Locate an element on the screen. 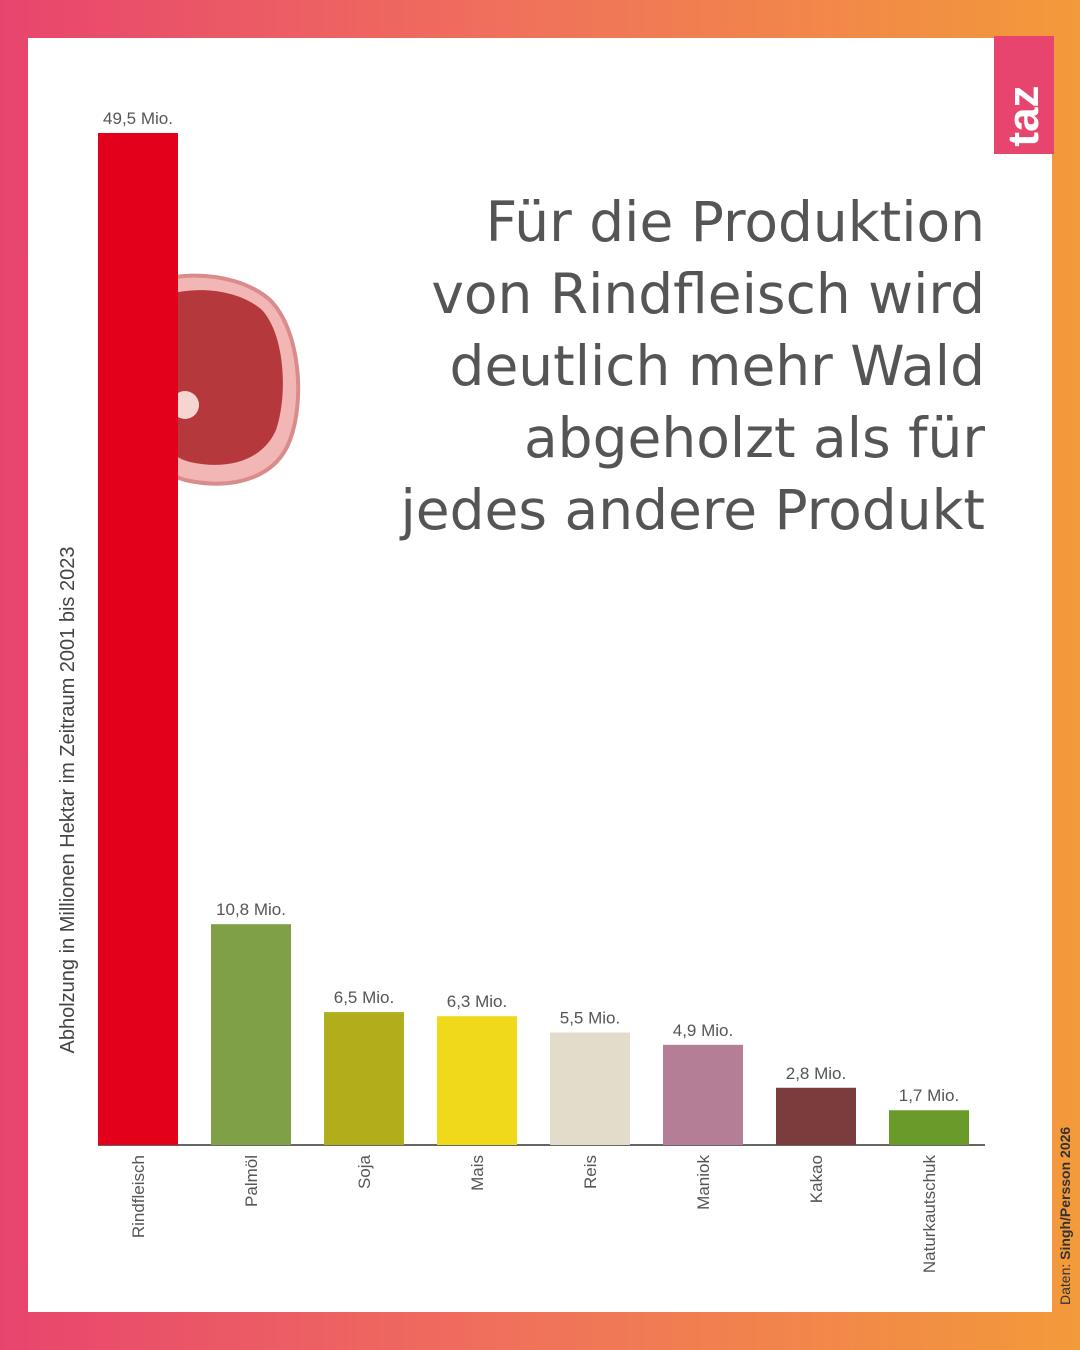 This screenshot has height=1350, width=1080. value-label: 6,3 Mio. is located at coordinates (477, 1001).